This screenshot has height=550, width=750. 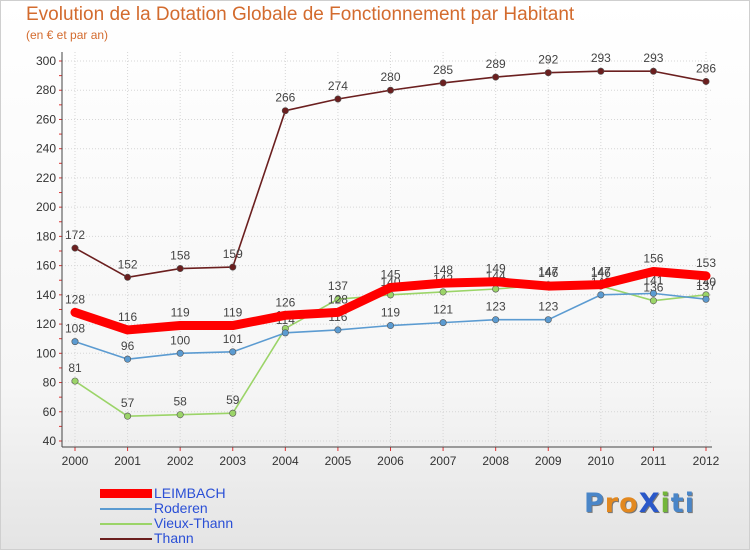 What do you see at coordinates (285, 302) in the screenshot?
I see `data-label-leimbach: 126` at bounding box center [285, 302].